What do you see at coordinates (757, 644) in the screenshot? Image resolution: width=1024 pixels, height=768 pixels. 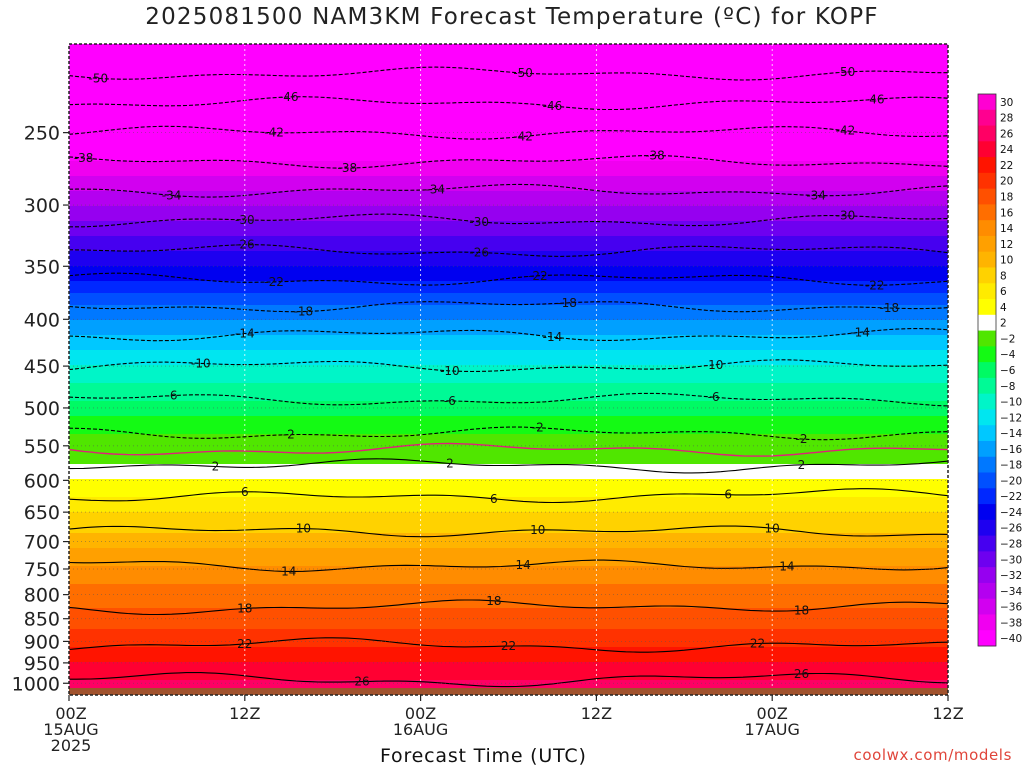 I see `contour-label: 22` at bounding box center [757, 644].